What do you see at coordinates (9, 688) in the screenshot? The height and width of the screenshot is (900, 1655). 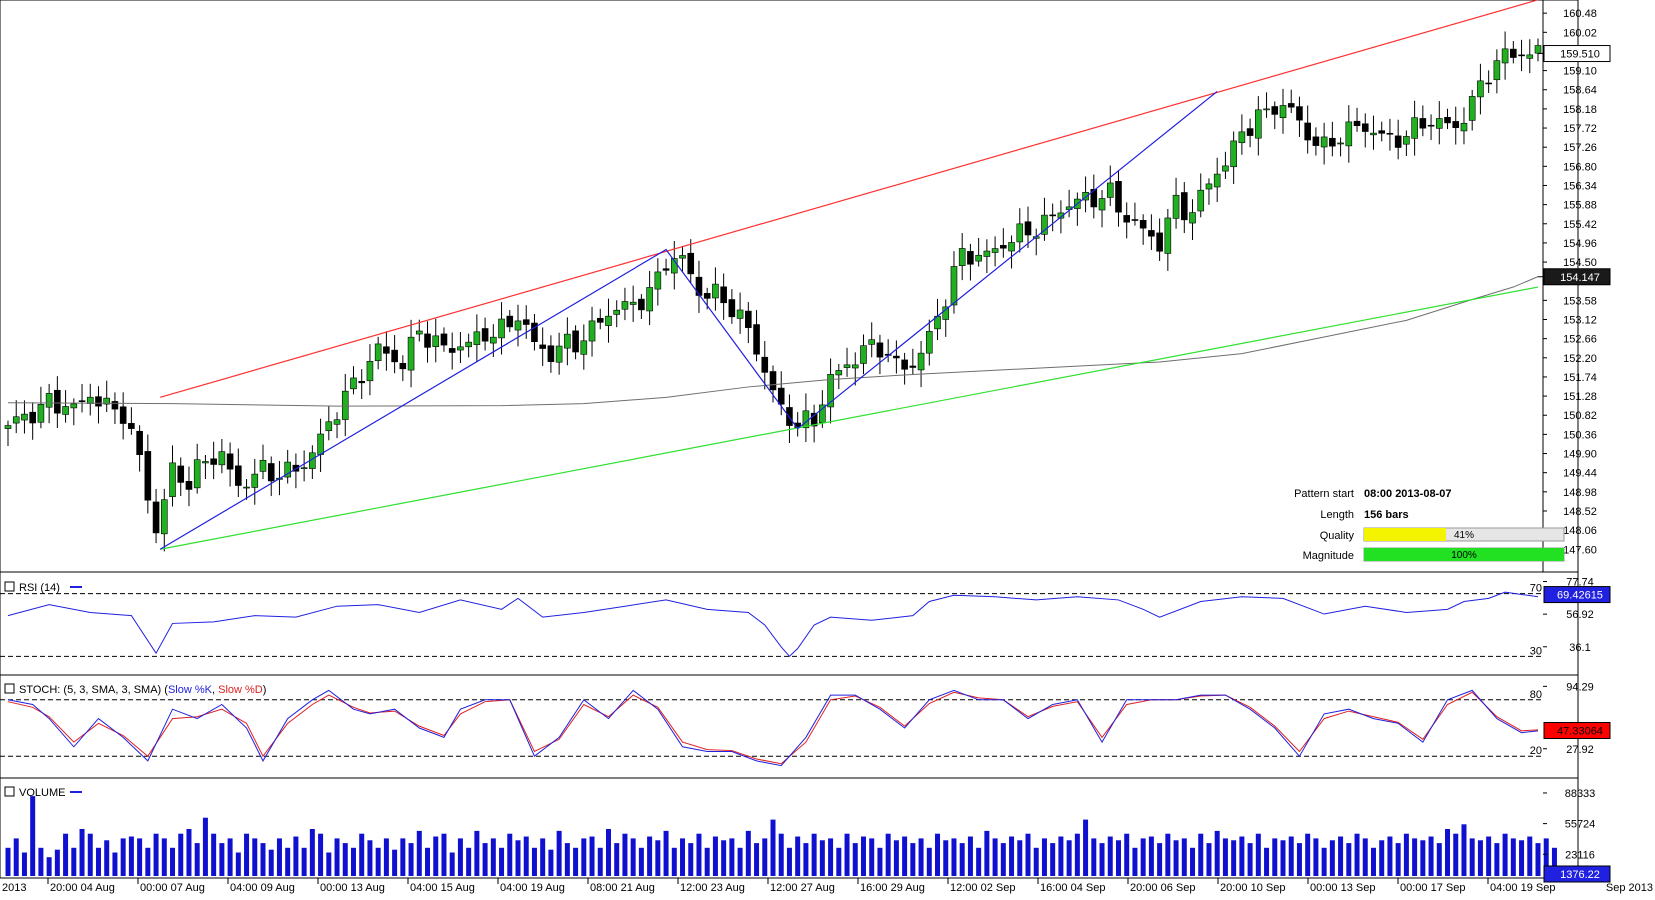 I see `stoch-close-box` at bounding box center [9, 688].